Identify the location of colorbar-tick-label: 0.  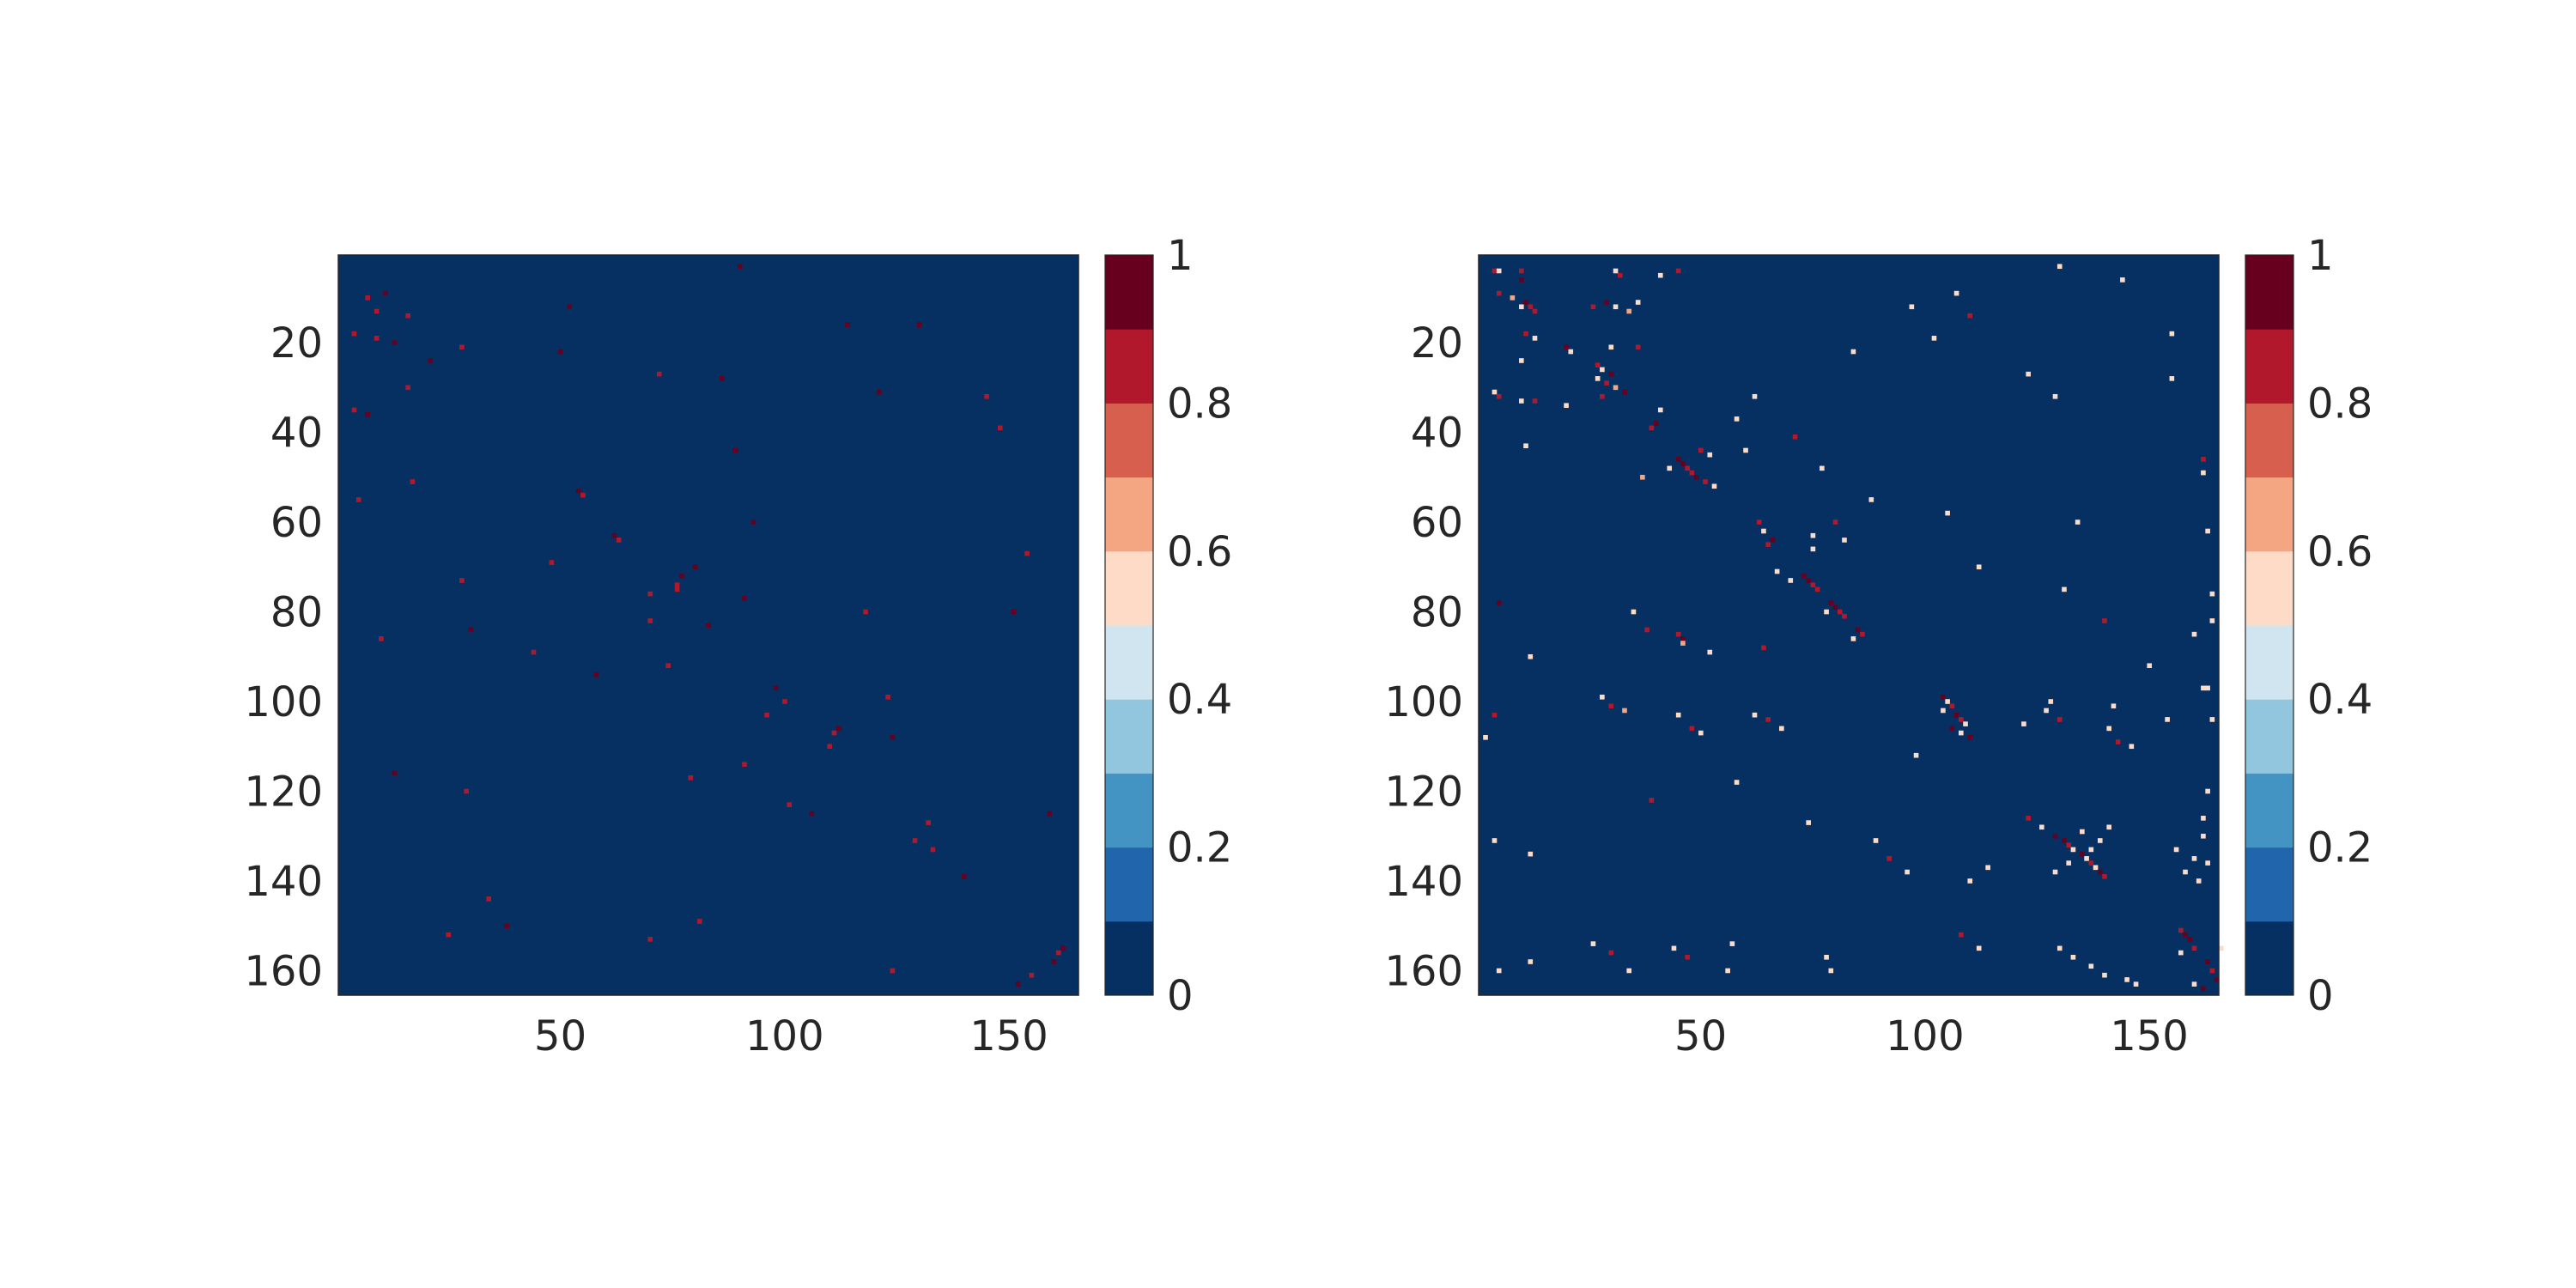
(2320, 996).